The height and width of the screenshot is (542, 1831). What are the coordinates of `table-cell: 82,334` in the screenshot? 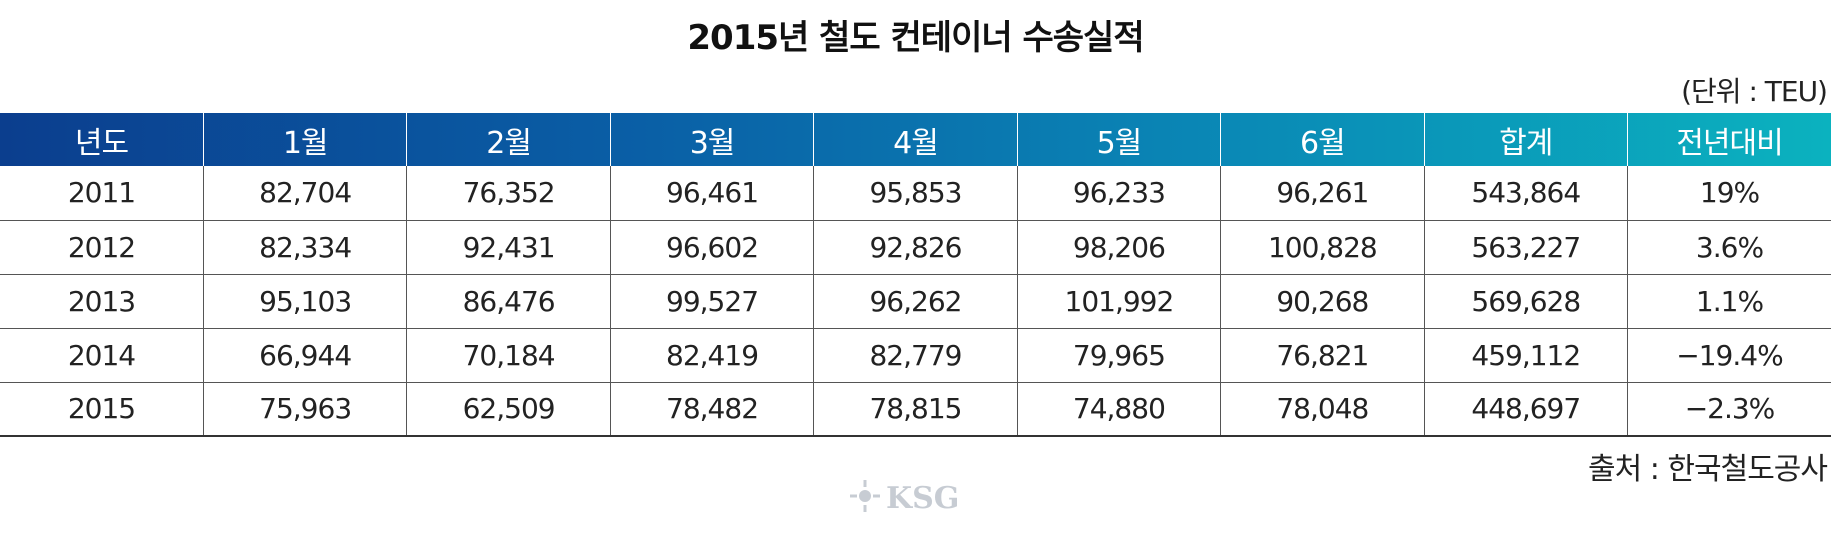 It's located at (304, 247).